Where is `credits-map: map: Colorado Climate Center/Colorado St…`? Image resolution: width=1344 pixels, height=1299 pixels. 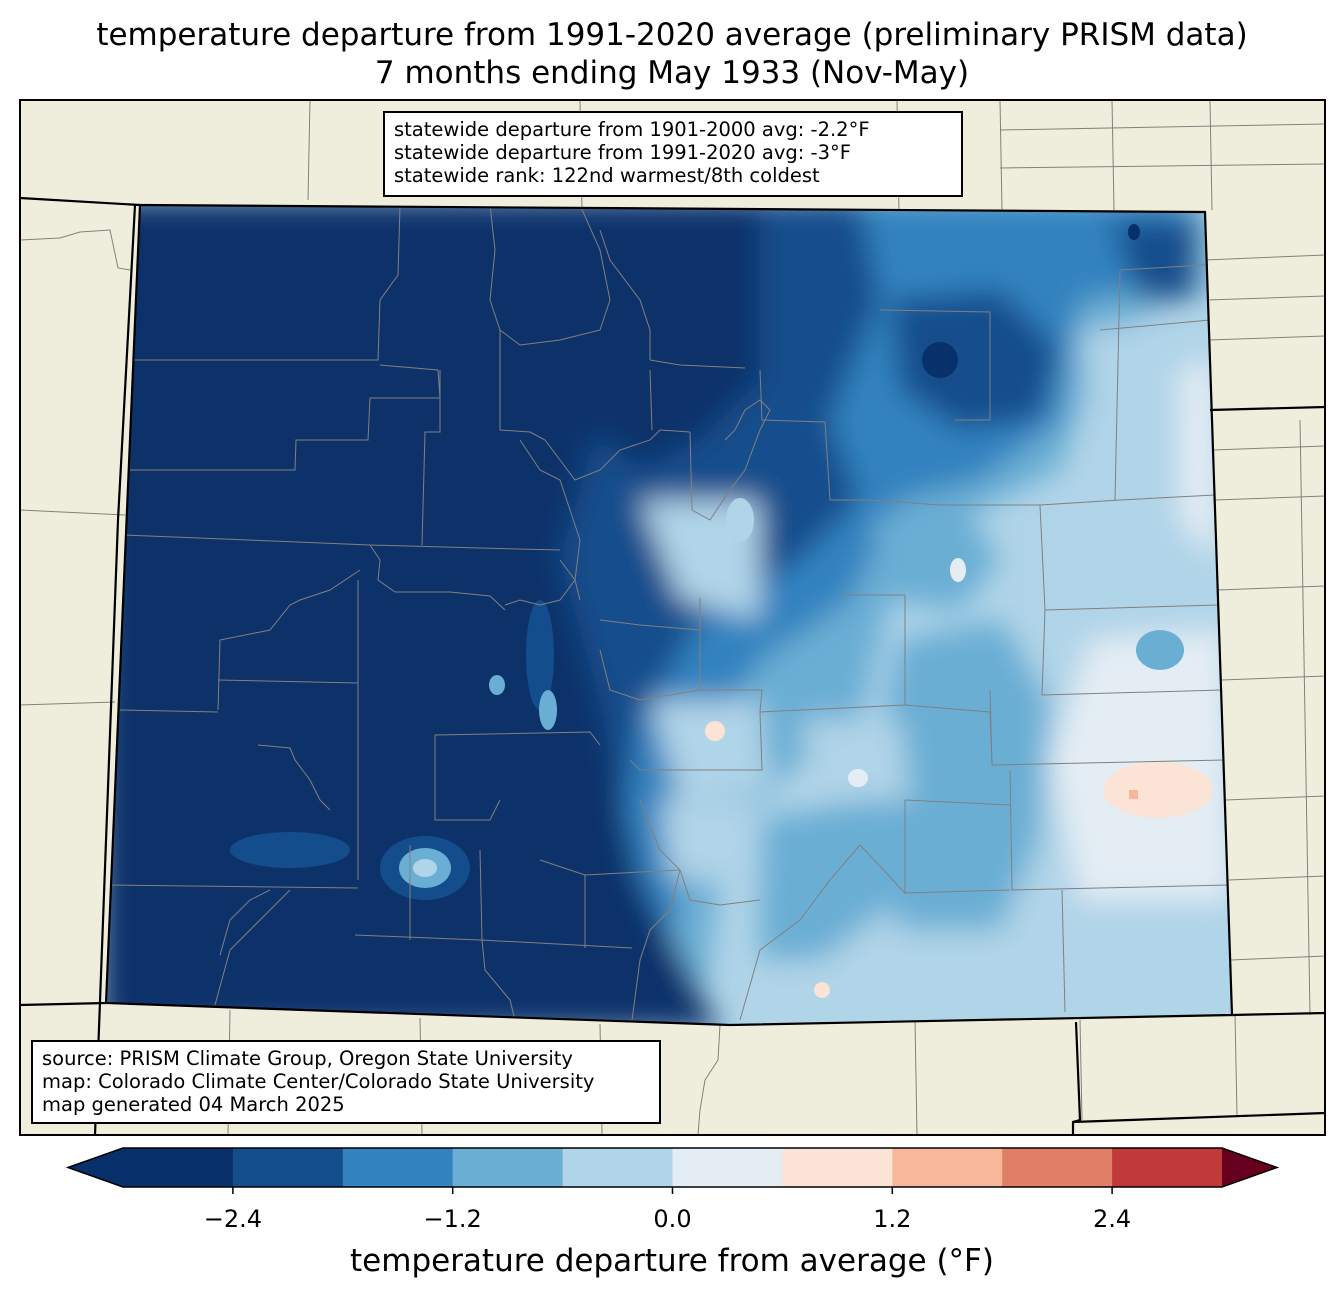
credits-map: map: Colorado Climate Center/Colorado St… is located at coordinates (318, 1081).